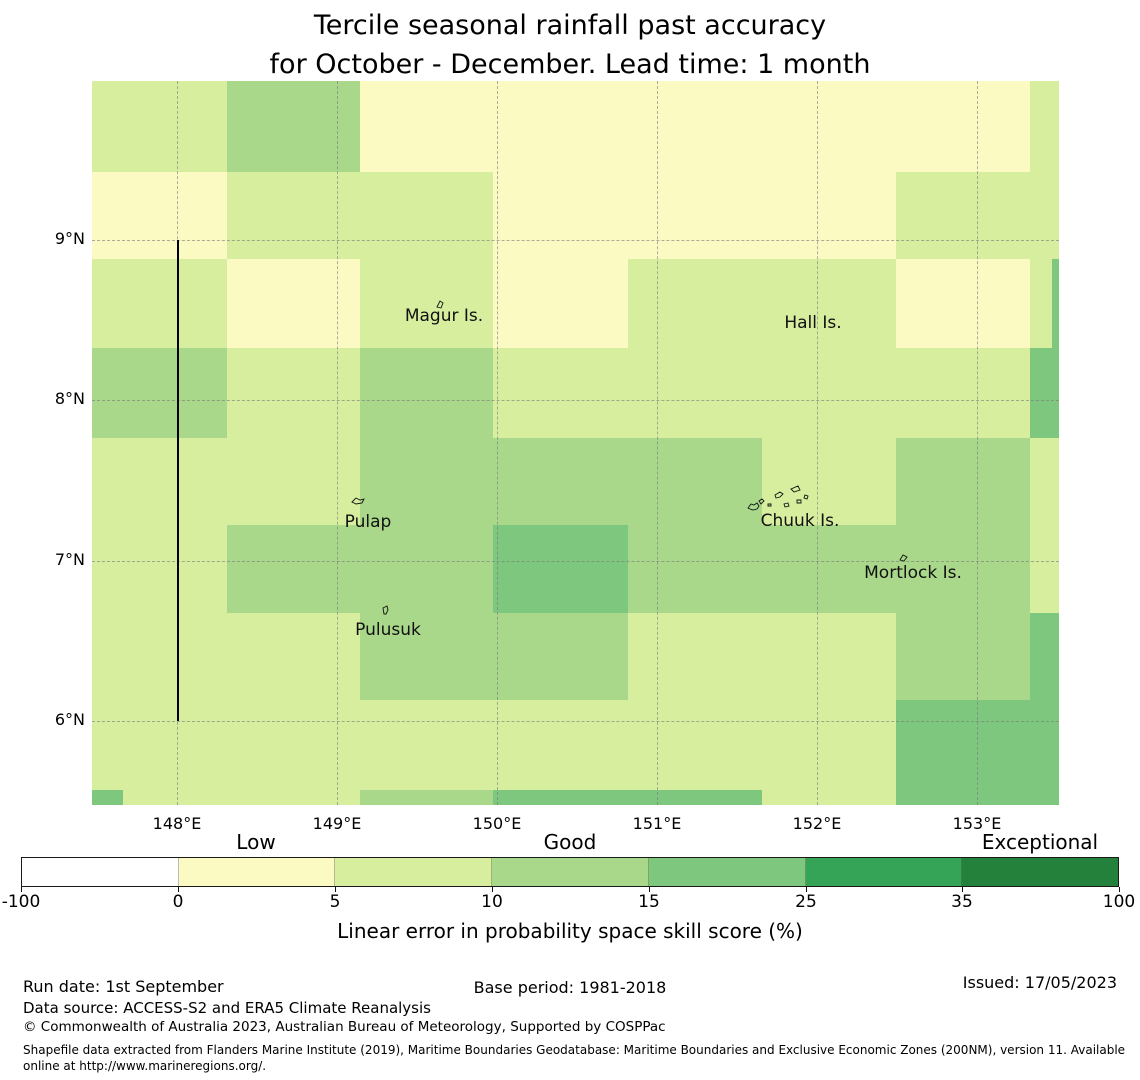 This screenshot has width=1140, height=1080. Describe the element at coordinates (69, 238) in the screenshot. I see `y-axis-tick-label: 9°N` at that location.